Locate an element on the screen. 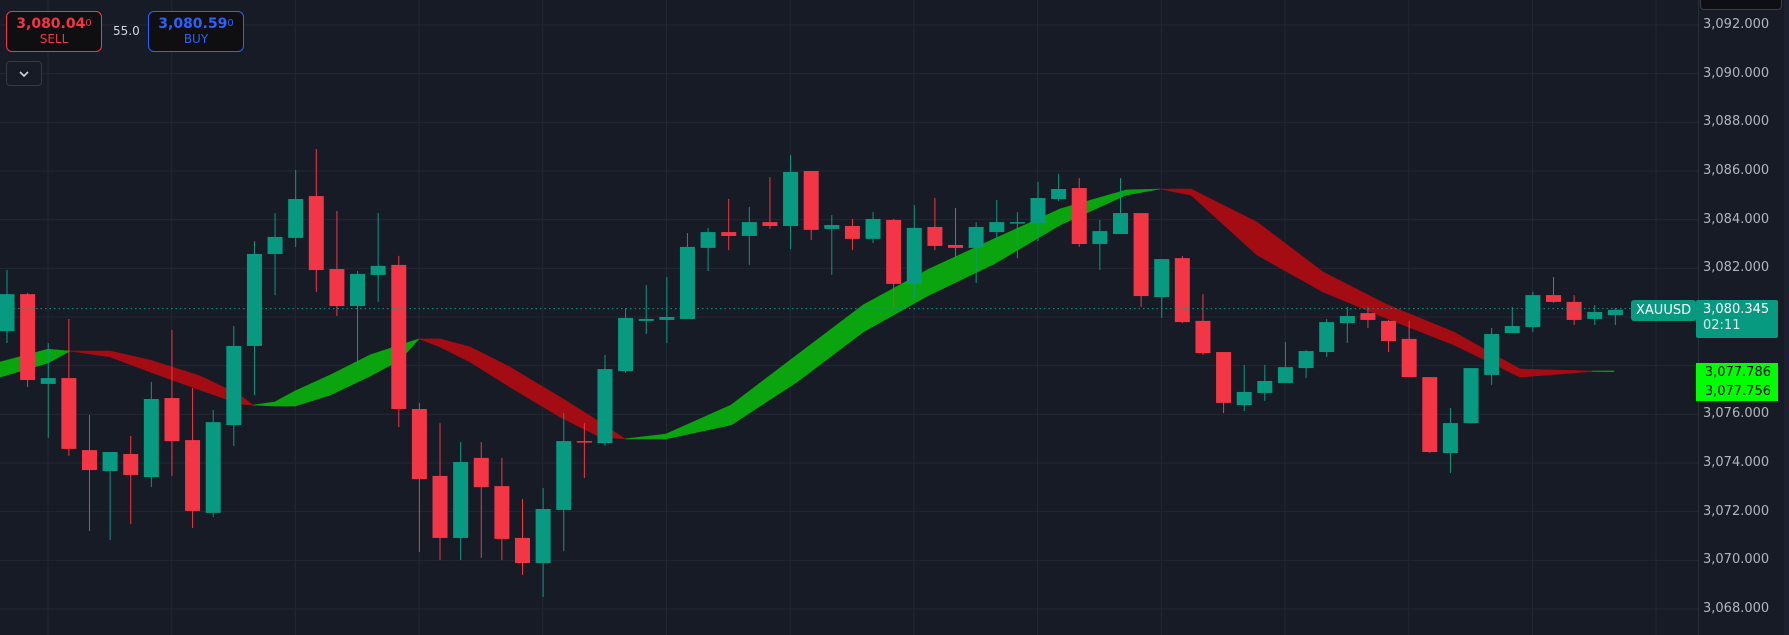  scale-settings-button is located at coordinates (1741, 5).